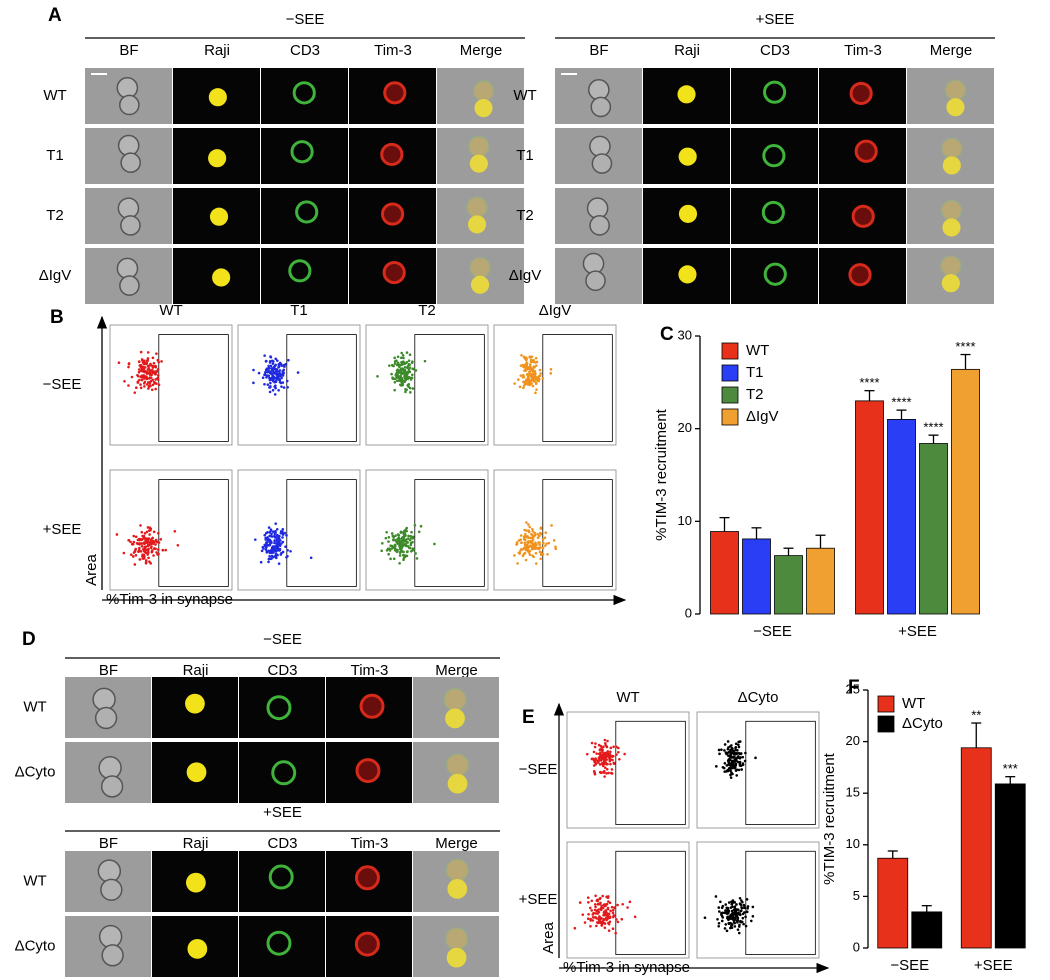 The width and height of the screenshot is (1050, 980). What do you see at coordinates (525, 215) in the screenshot?
I see `row-label: T2` at bounding box center [525, 215].